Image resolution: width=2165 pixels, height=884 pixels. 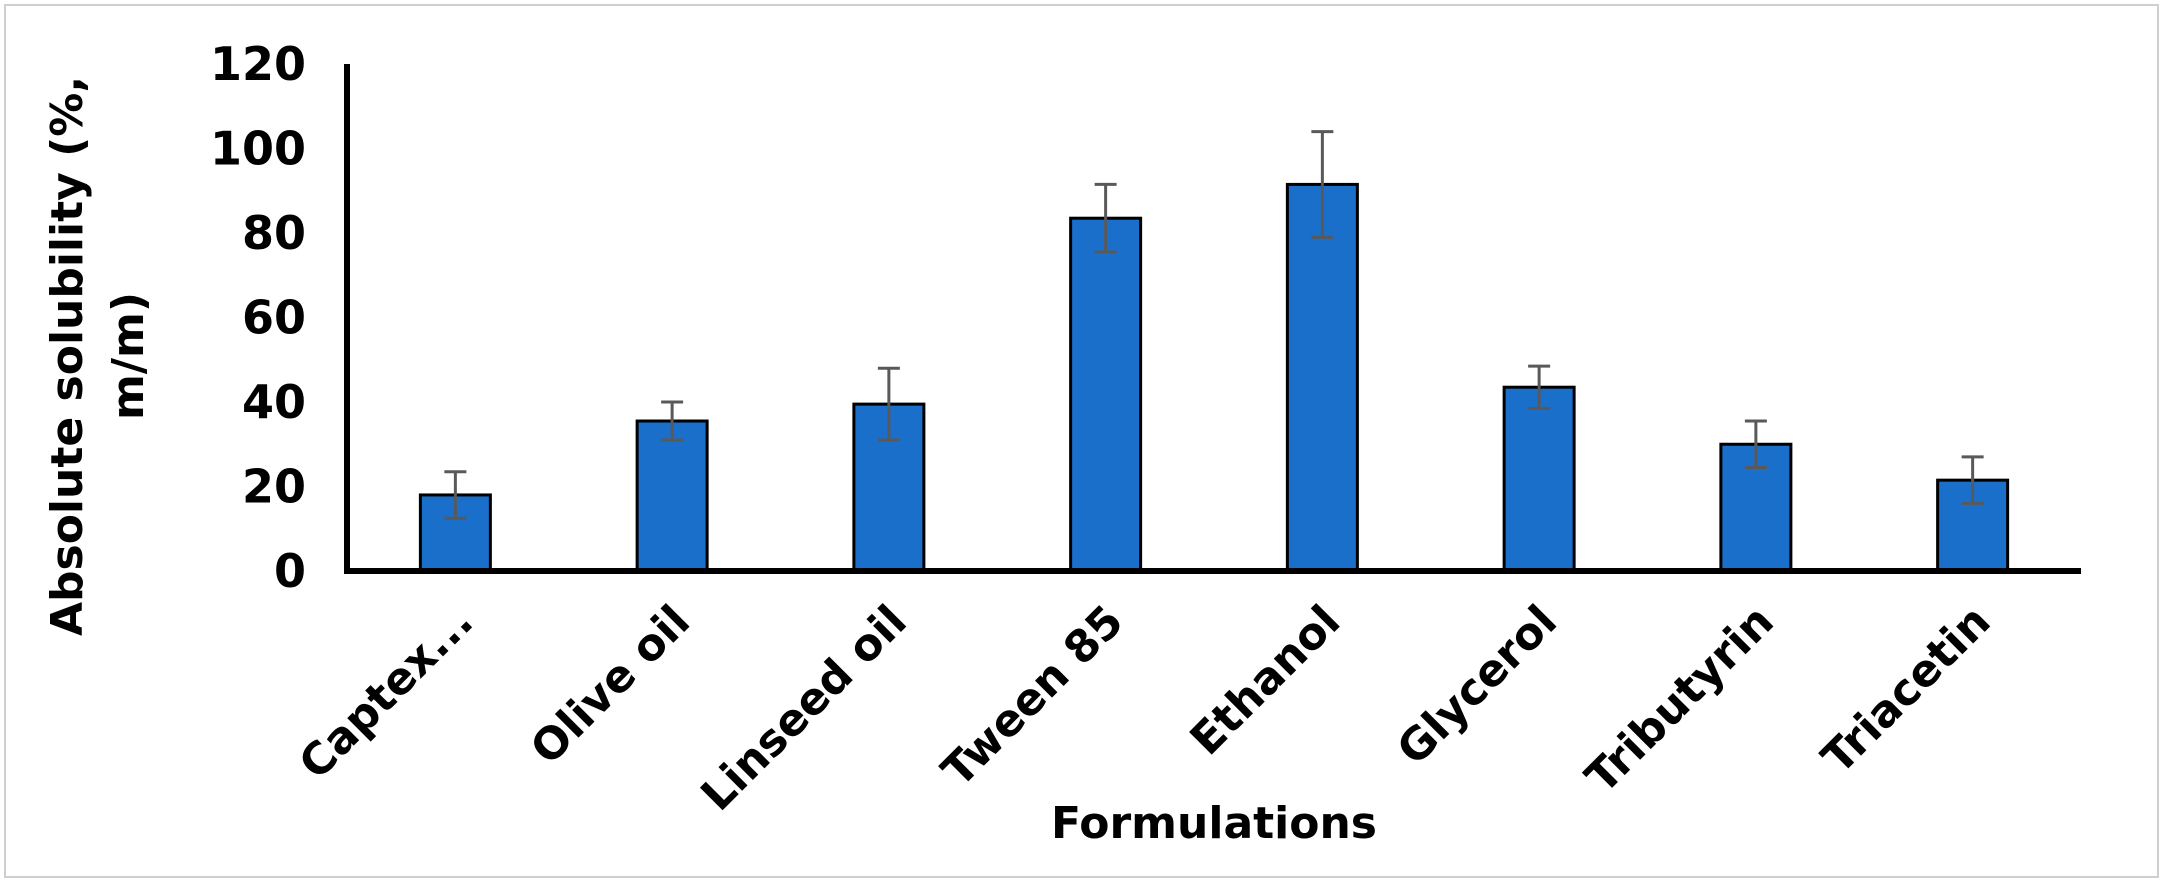 What do you see at coordinates (274, 402) in the screenshot?
I see `y-tick-label: 40` at bounding box center [274, 402].